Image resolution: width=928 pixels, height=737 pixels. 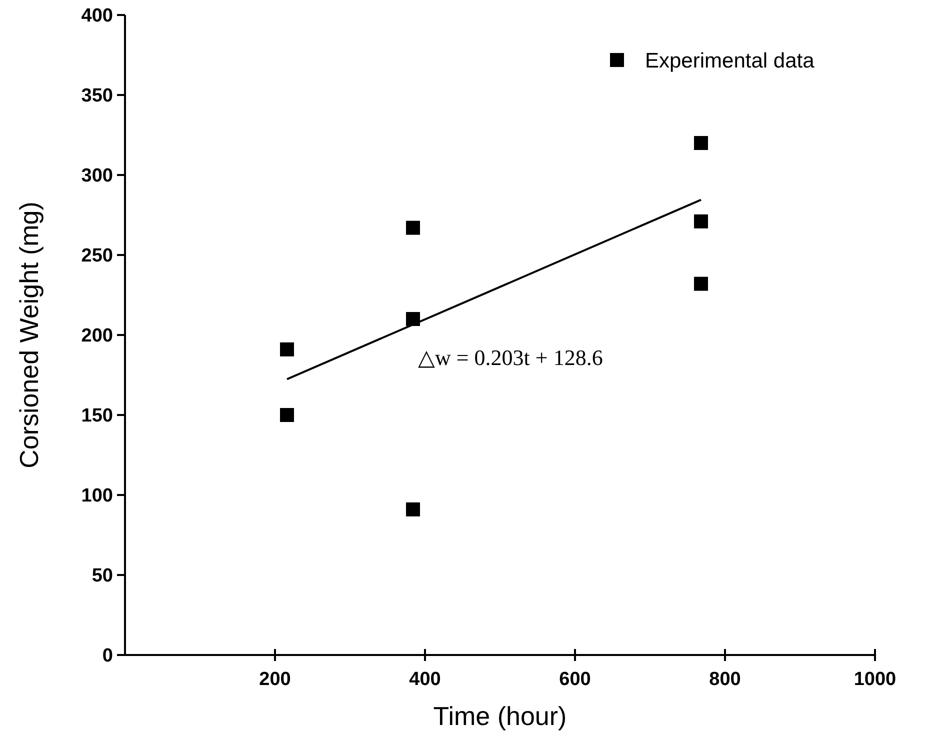 What do you see at coordinates (725, 679) in the screenshot?
I see `x-tick-label: 800` at bounding box center [725, 679].